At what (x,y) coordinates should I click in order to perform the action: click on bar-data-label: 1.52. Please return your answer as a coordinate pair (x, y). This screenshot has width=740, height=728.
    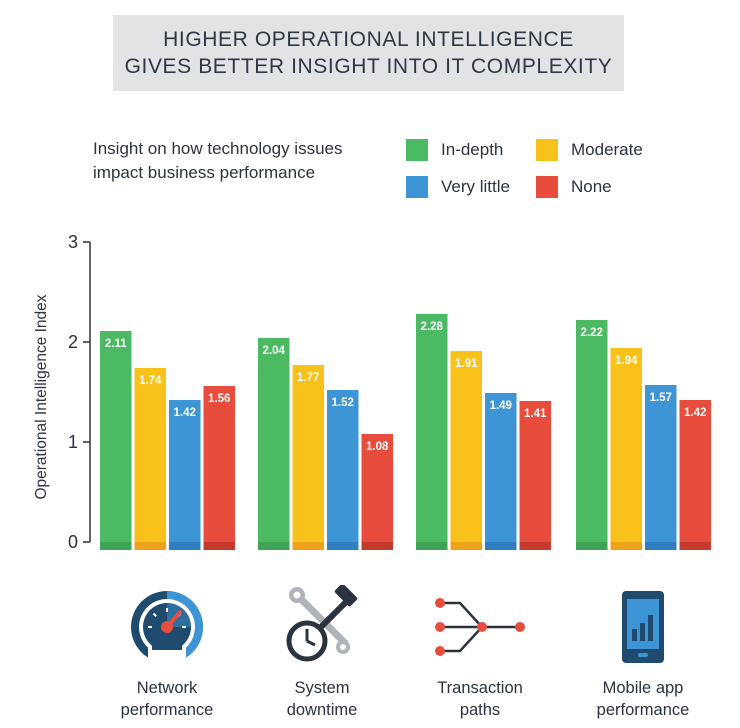
    Looking at the image, I should click on (343, 403).